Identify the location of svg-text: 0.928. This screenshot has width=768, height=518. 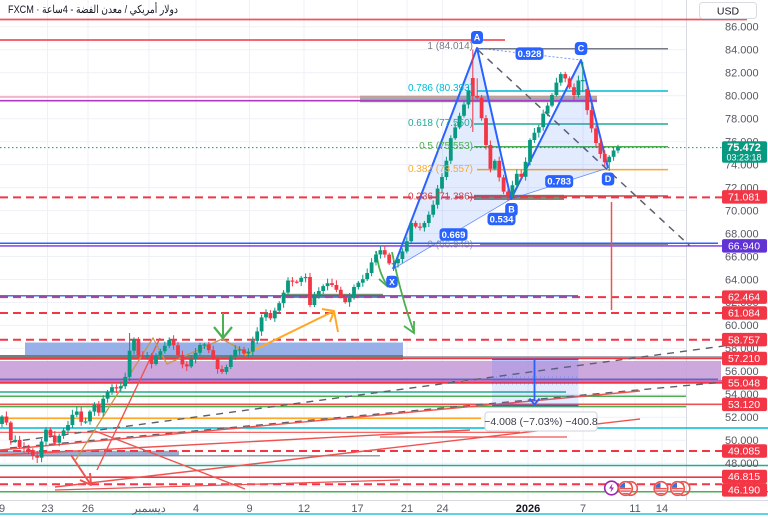
(530, 54).